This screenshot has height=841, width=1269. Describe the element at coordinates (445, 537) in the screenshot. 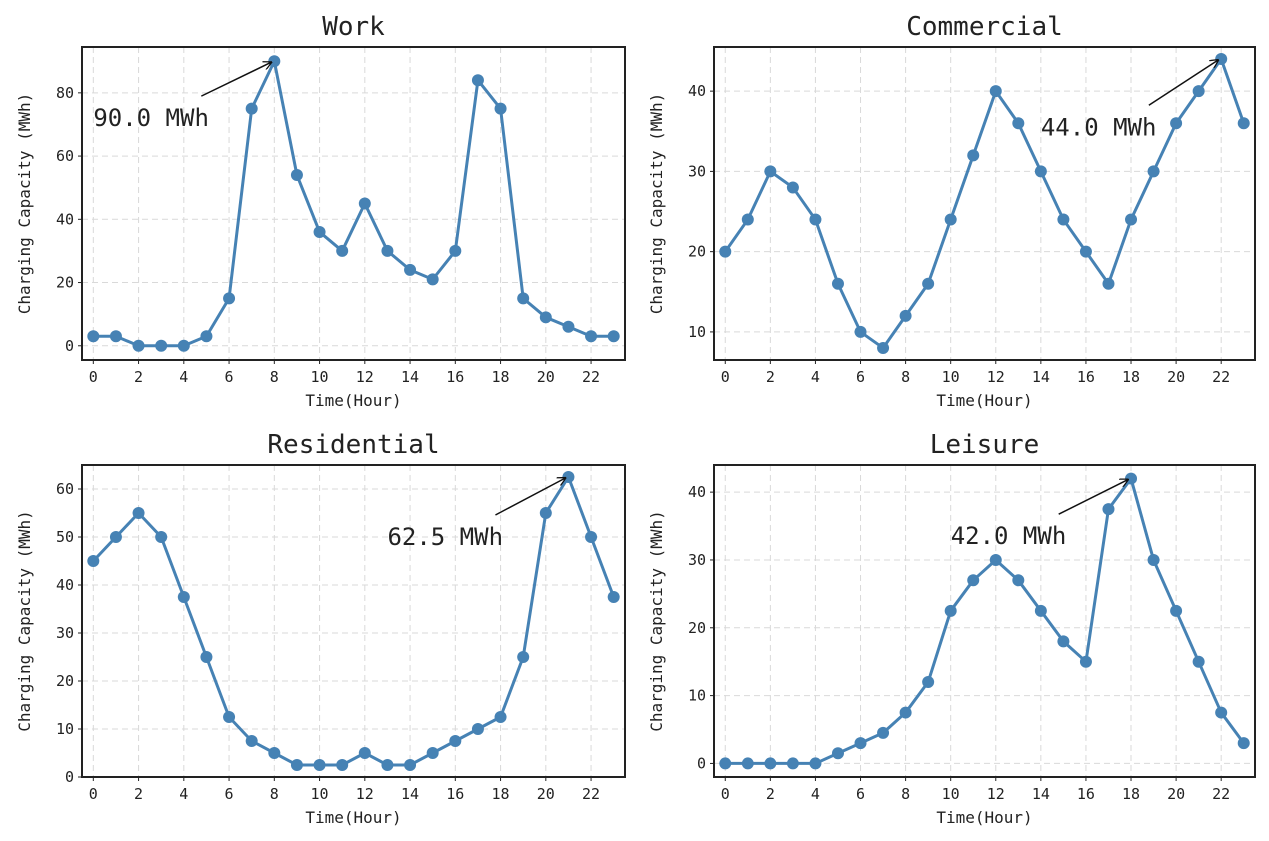

I see `annotation-label: 62.5 MWh` at that location.